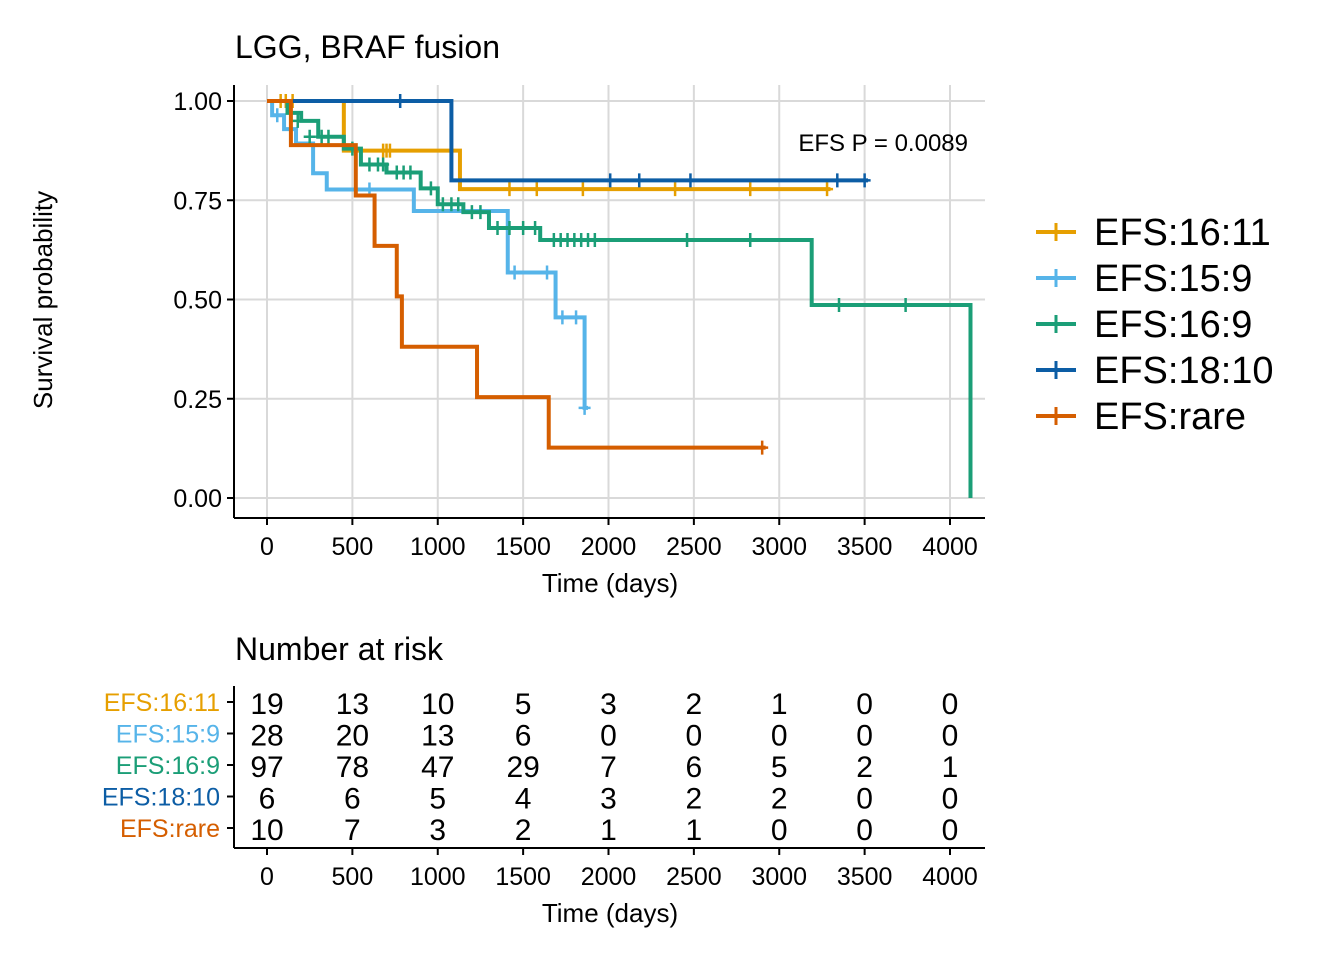  What do you see at coordinates (1184, 371) in the screenshot?
I see `legend-label: EFS:18:10` at bounding box center [1184, 371].